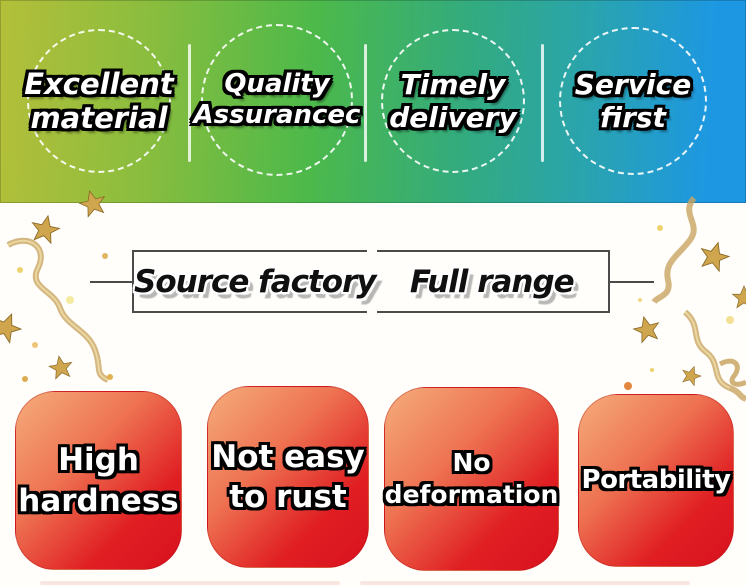  What do you see at coordinates (453, 117) in the screenshot?
I see `label-line: delivery` at bounding box center [453, 117].